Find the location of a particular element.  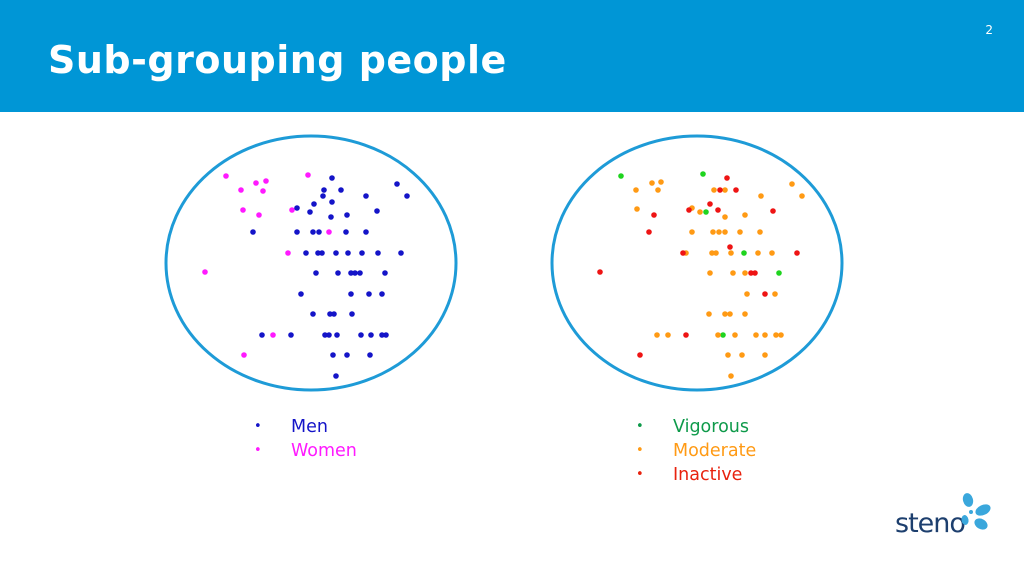

legend-item-vigorous: • Vigorous is located at coordinates (696, 427).